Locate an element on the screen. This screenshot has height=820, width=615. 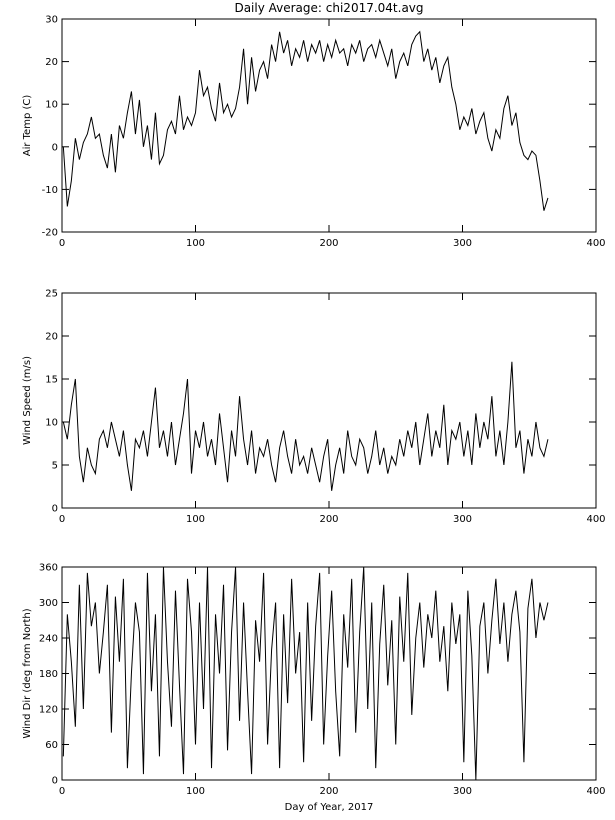
y-tick-label: 15 is located at coordinates (51, 380).